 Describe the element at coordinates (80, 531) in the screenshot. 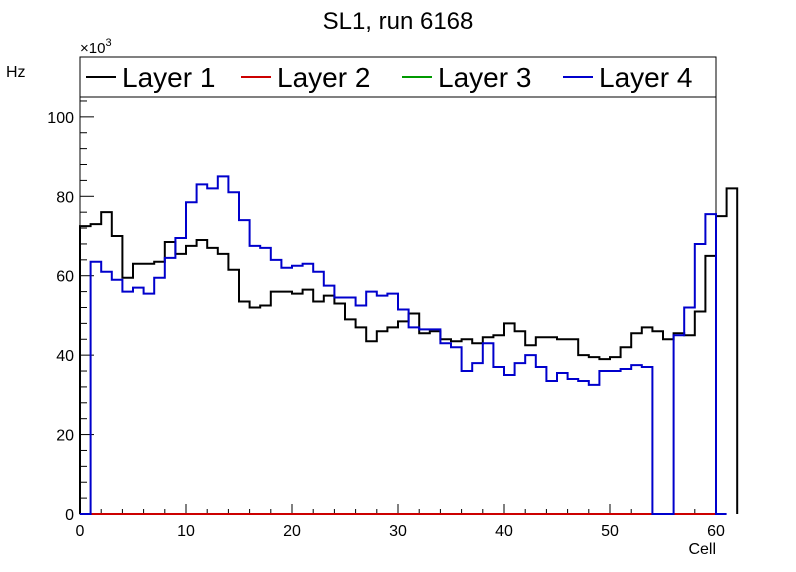

I see `x-tick-label: 0` at that location.